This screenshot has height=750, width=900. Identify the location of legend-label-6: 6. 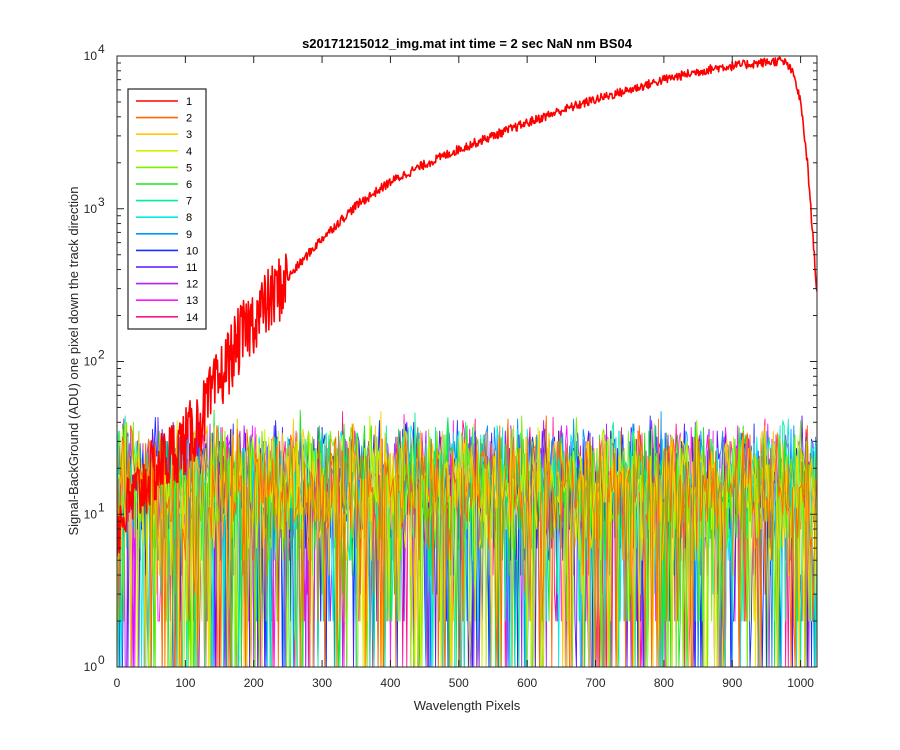
(189, 185).